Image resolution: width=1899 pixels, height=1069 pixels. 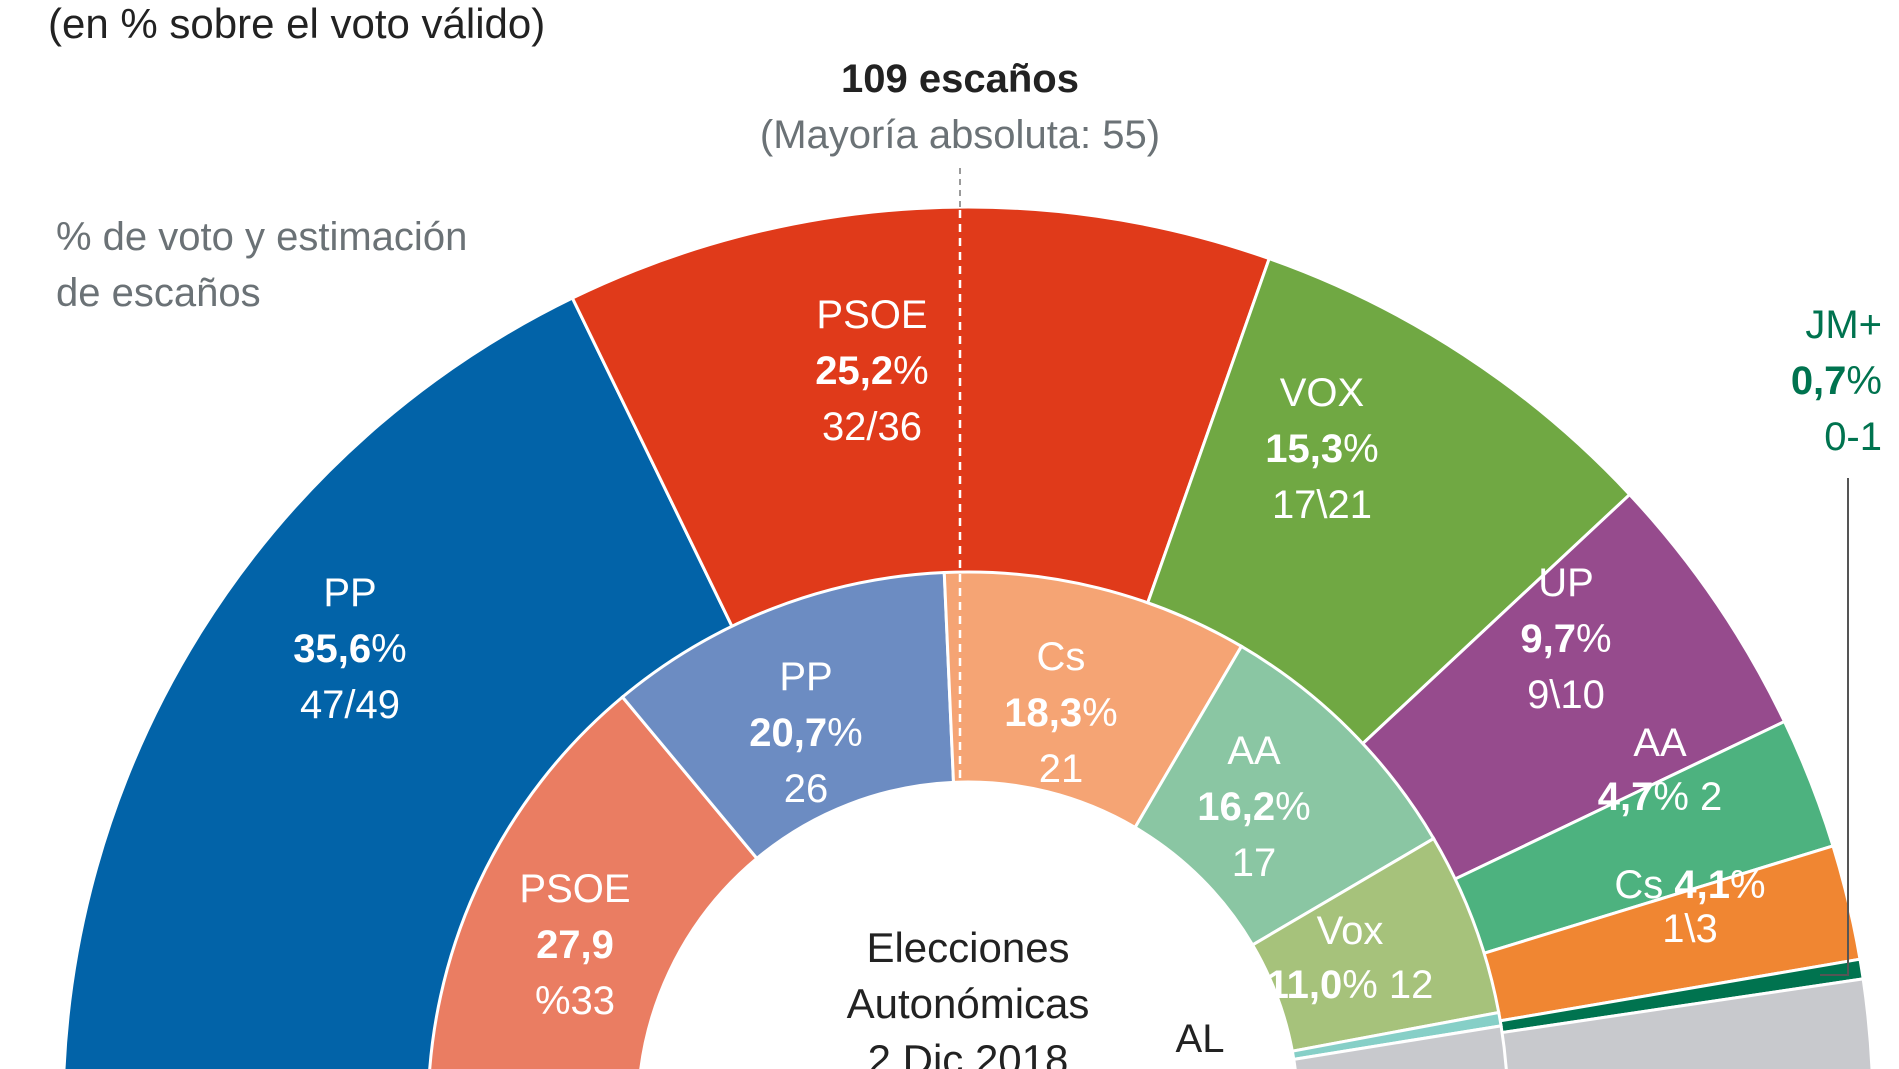 I want to click on legend-line-1: % de voto y estimación, so click(x=261, y=237).